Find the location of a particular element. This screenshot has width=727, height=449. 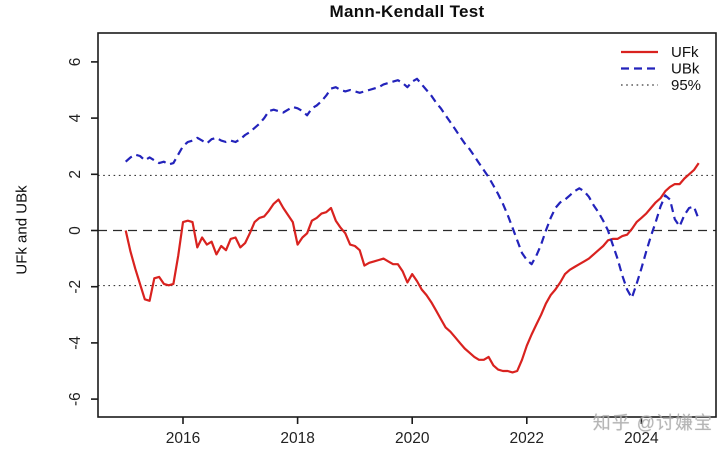

x-tick-label: 2018 is located at coordinates (297, 438).